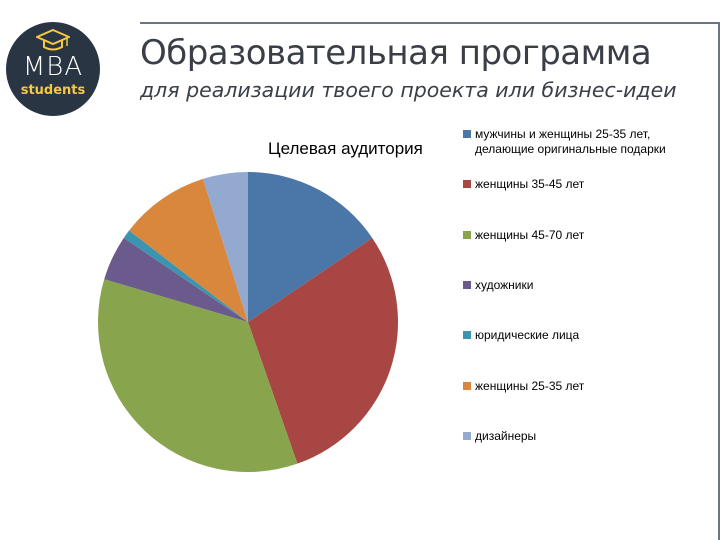  Describe the element at coordinates (530, 235) in the screenshot. I see `legend-label: женщины 45-70 лет` at that location.